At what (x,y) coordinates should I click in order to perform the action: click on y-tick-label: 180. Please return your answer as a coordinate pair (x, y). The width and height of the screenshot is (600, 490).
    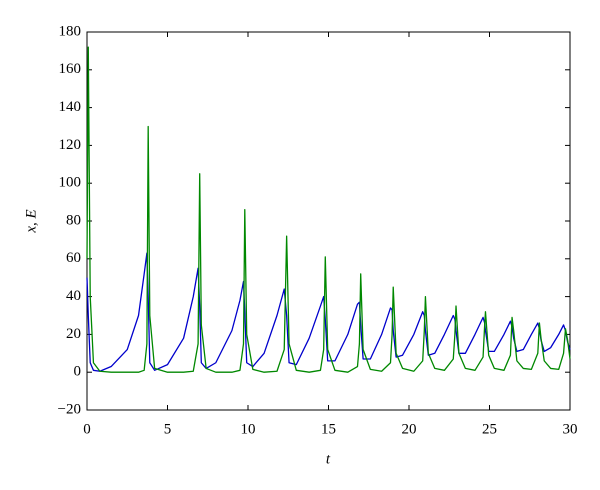
    Looking at the image, I should click on (70, 31).